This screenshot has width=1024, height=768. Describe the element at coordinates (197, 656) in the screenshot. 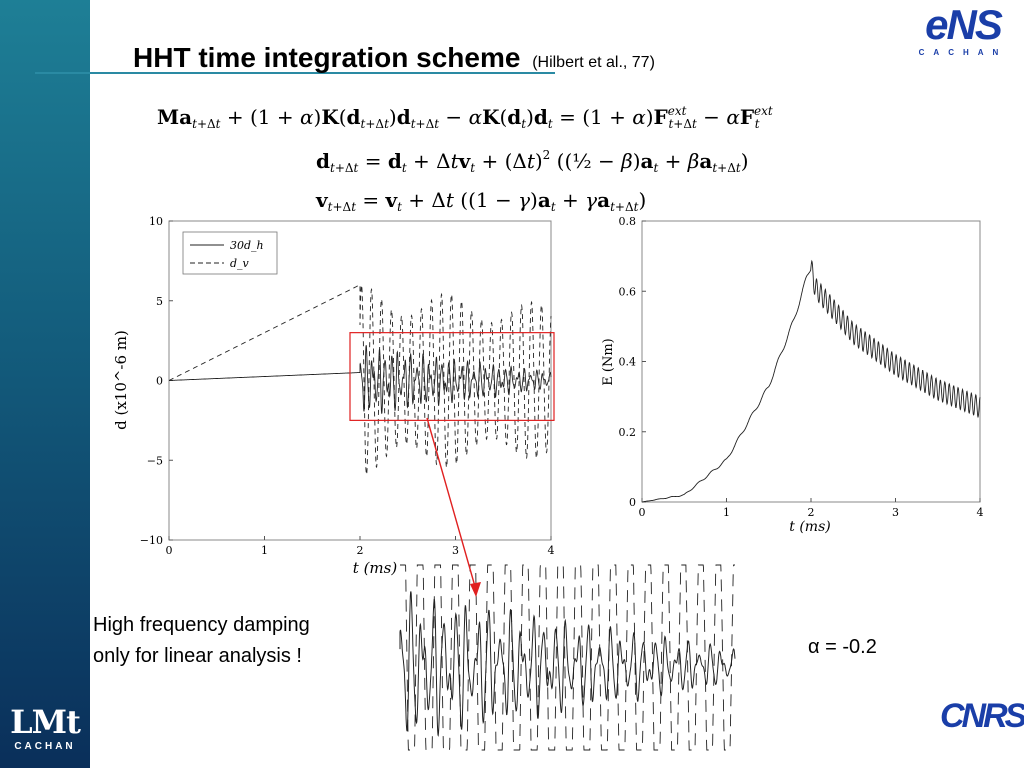

I see `damping-note-line2: only for linear analysis !` at that location.